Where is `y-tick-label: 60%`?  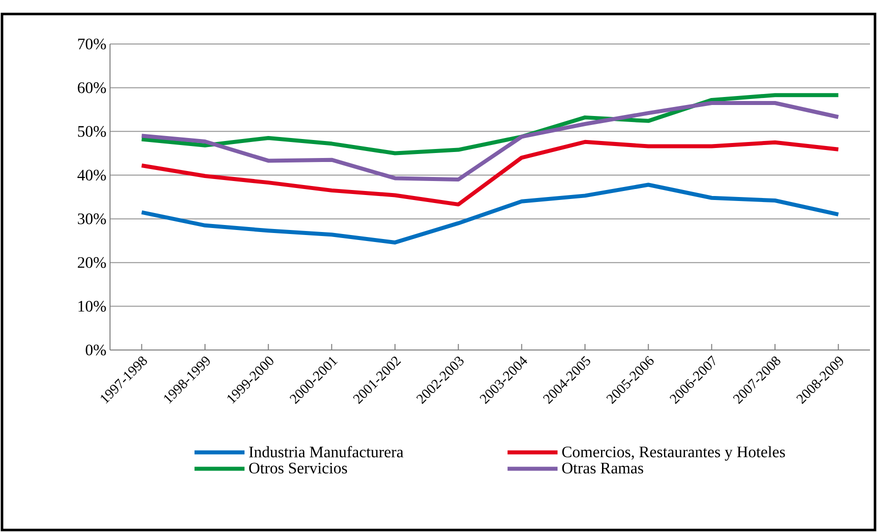
y-tick-label: 60% is located at coordinates (92, 88).